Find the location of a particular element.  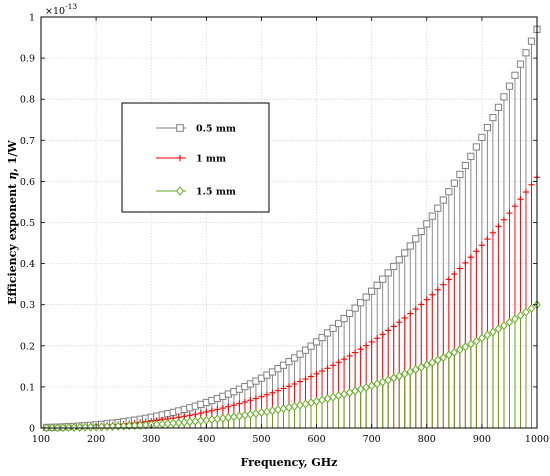

x-tick-label: 400 is located at coordinates (206, 439).